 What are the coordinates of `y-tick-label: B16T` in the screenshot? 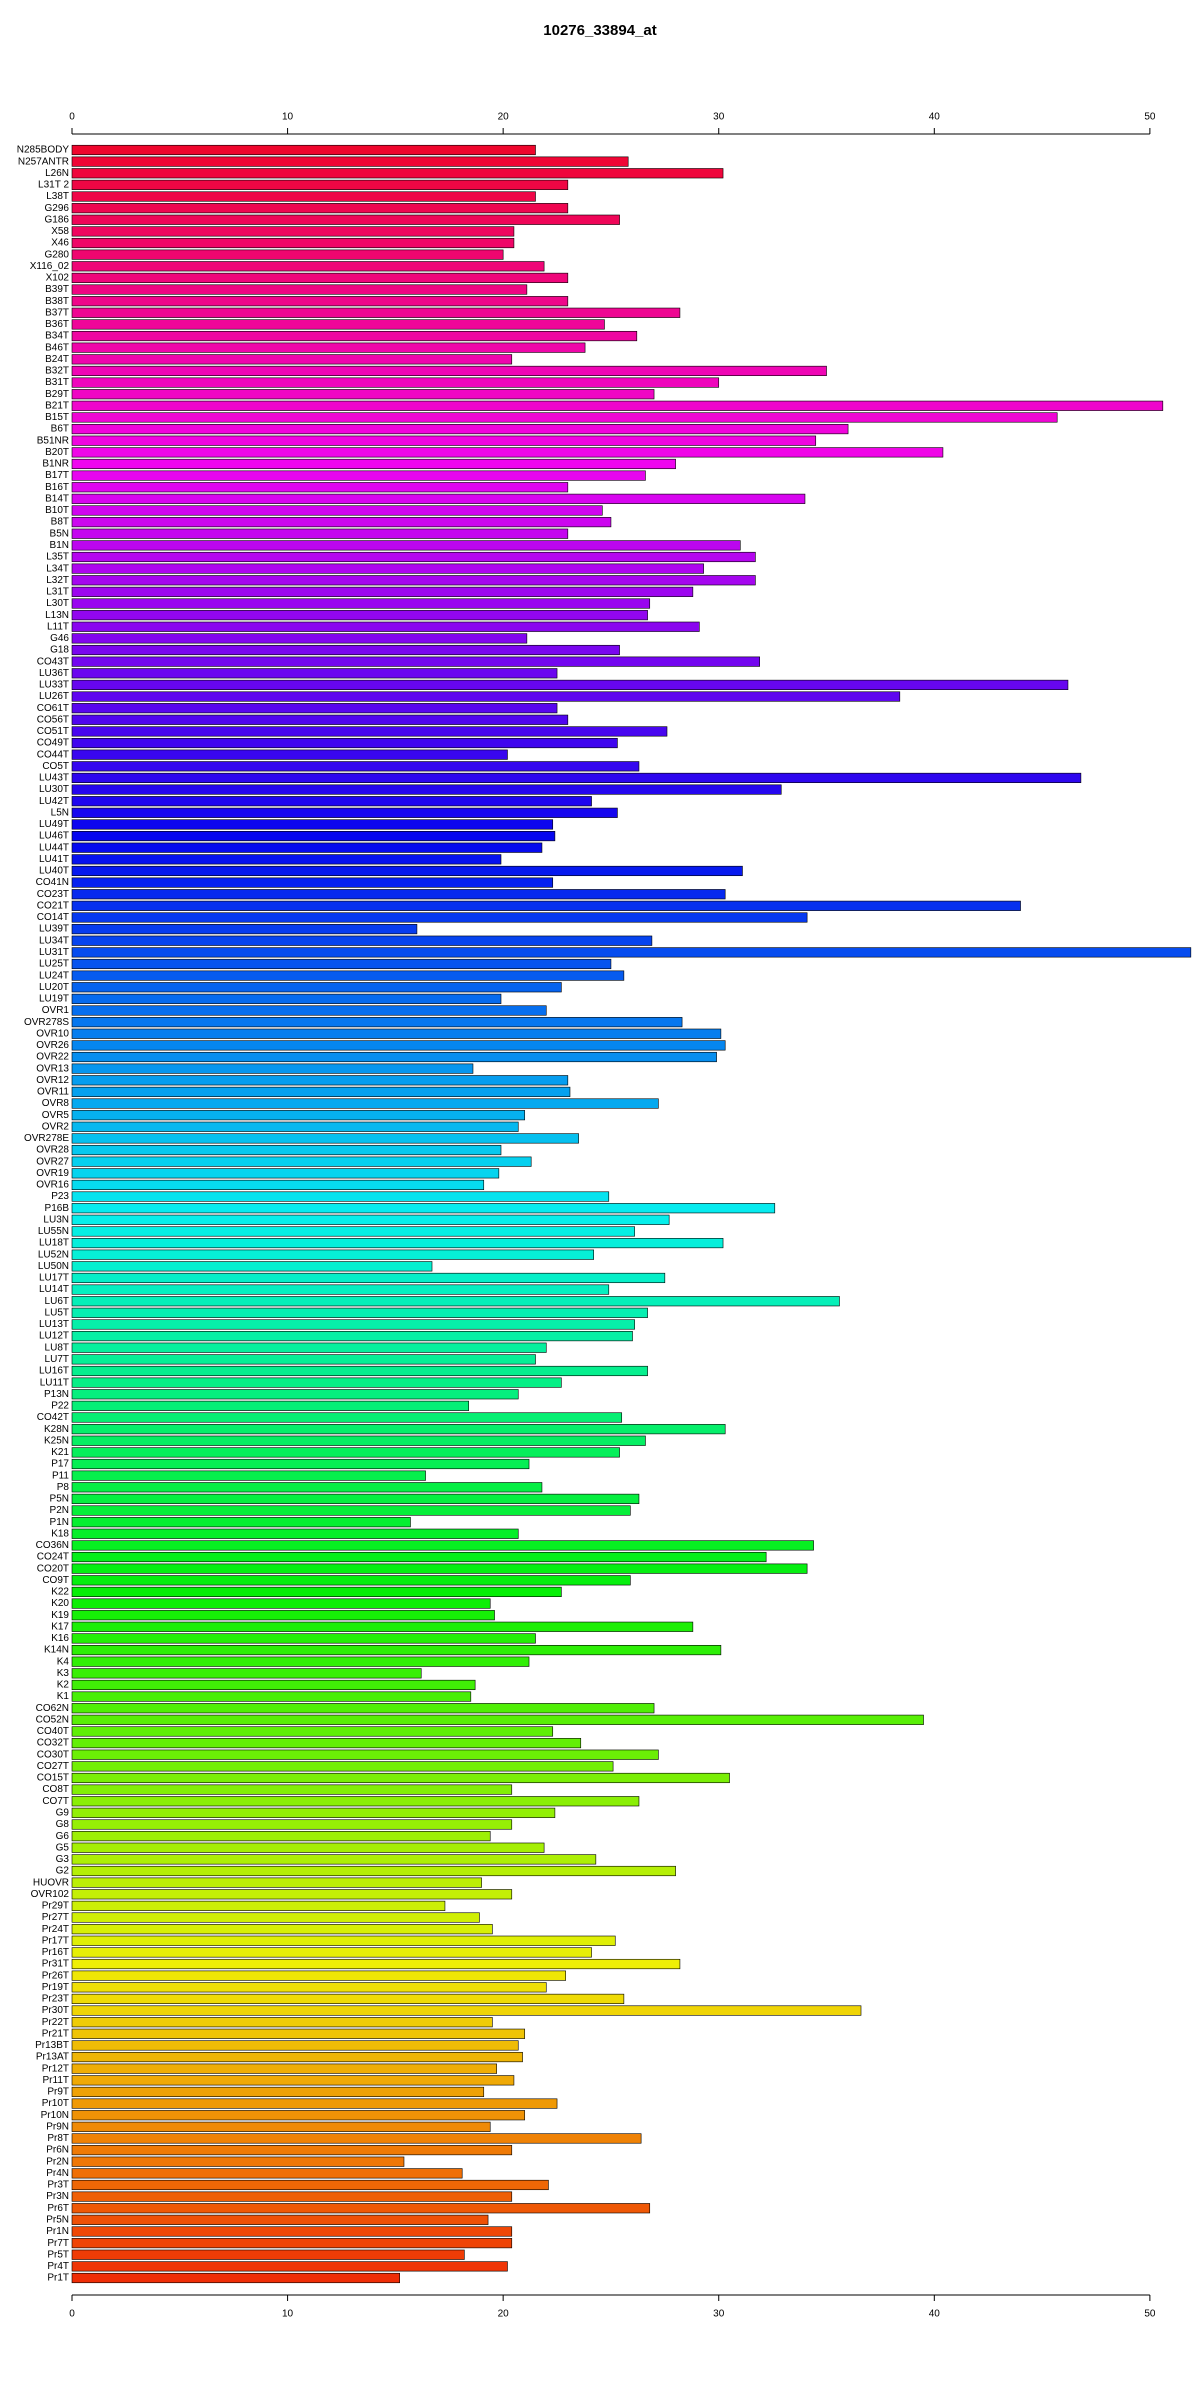 It's located at (57, 487).